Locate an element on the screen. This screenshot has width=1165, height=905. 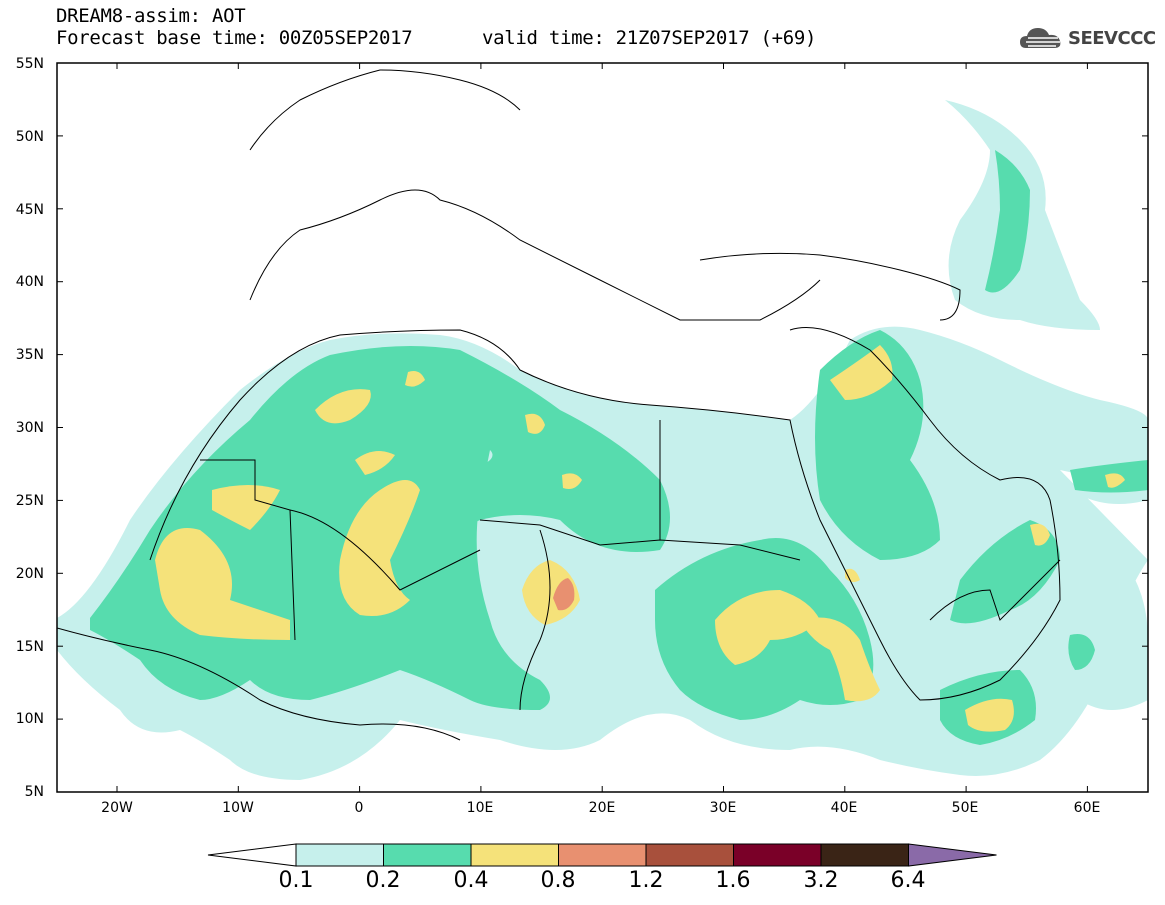
colorbar-over-triangle is located at coordinates (952, 855).